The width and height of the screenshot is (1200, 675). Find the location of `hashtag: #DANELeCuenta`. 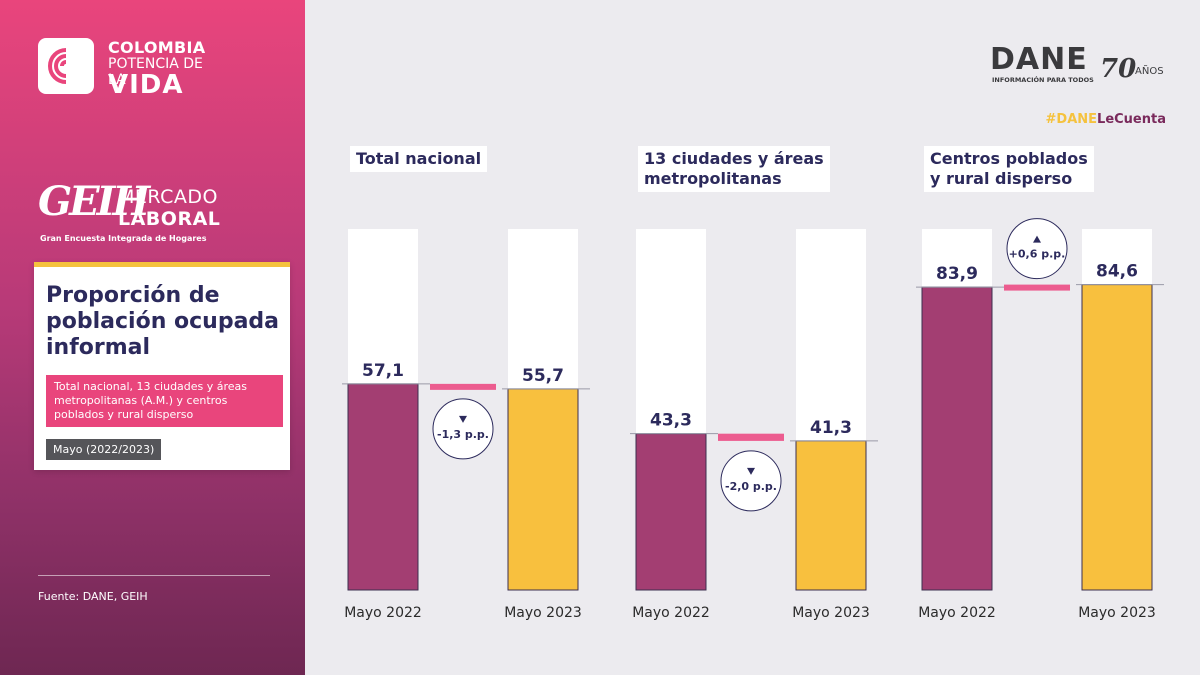

hashtag: #DANELeCuenta is located at coordinates (1106, 119).